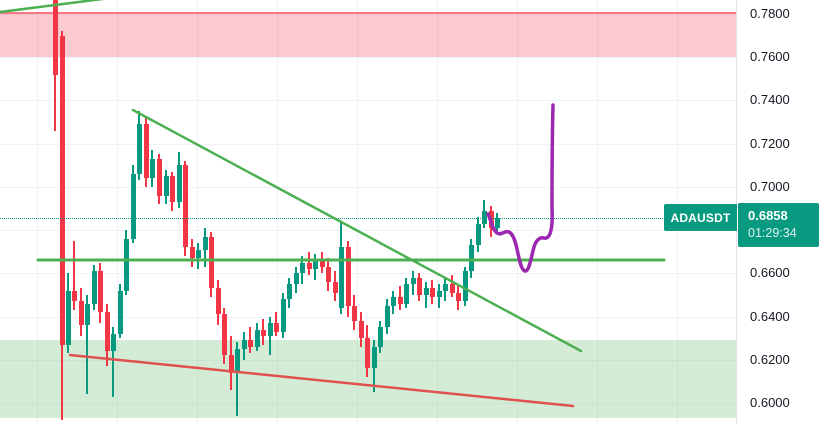  Describe the element at coordinates (768, 215) in the screenshot. I see `last-price-value: 0.6858` at that location.